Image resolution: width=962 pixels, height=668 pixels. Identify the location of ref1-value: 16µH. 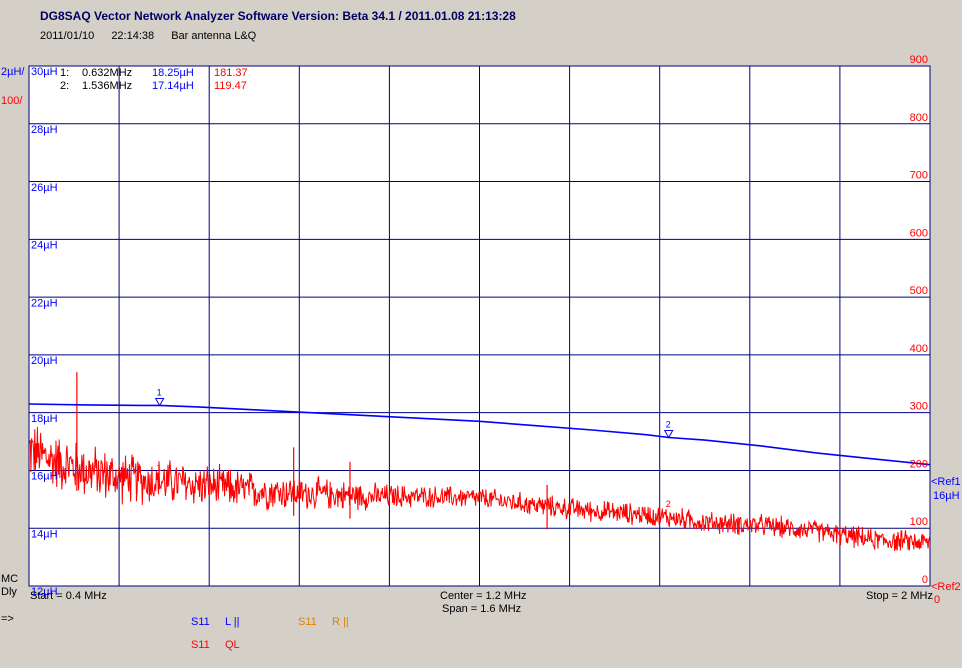
(946, 496).